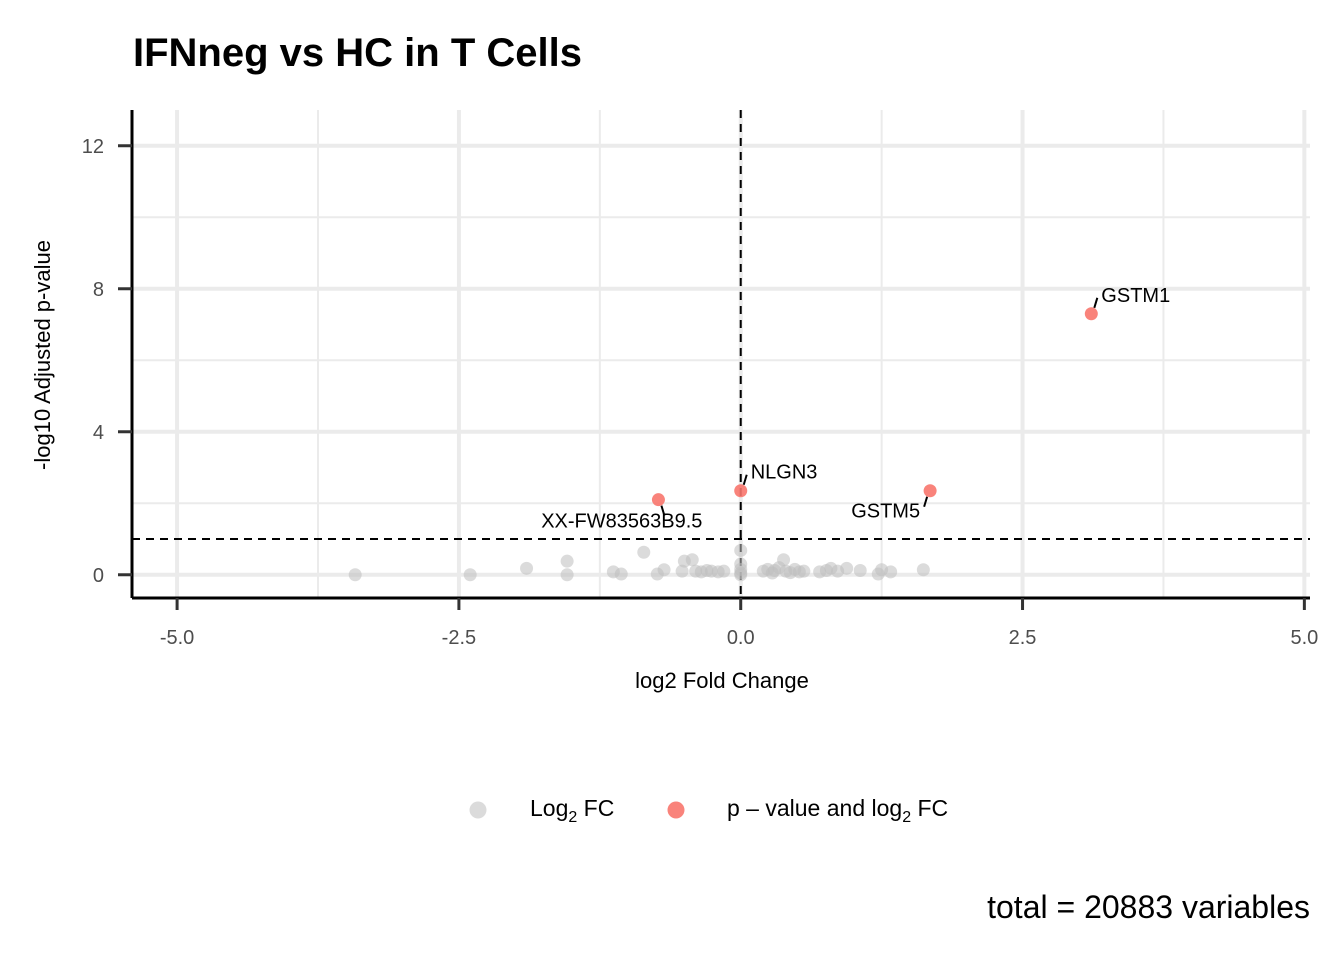  What do you see at coordinates (572, 810) in the screenshot?
I see `legend-label: Log2 FC` at bounding box center [572, 810].